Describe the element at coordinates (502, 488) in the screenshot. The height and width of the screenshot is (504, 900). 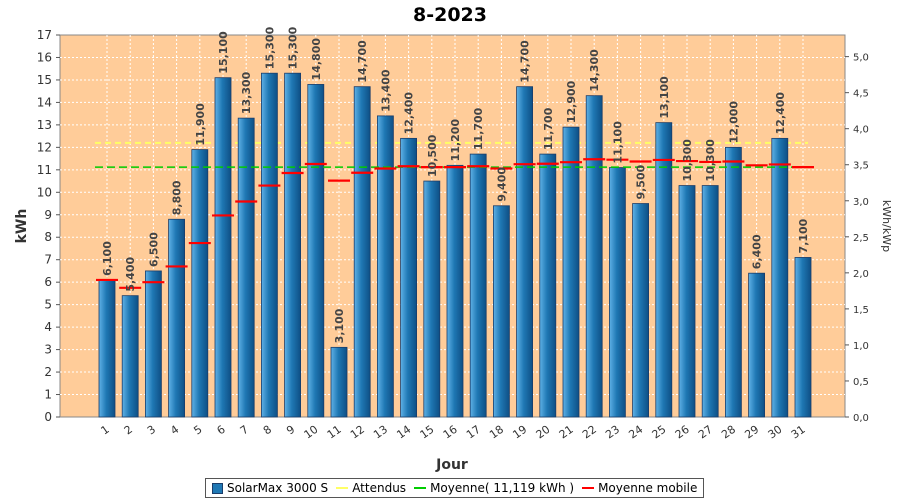
I see `legend-label-moyenne: Moyenne( 11,119 kWh )` at that location.